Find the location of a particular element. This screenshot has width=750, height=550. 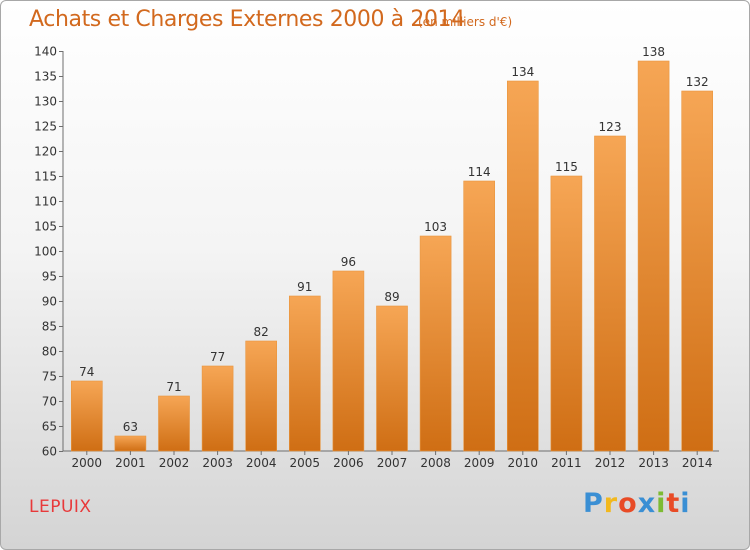

x-tick-label: 2006 is located at coordinates (348, 463).